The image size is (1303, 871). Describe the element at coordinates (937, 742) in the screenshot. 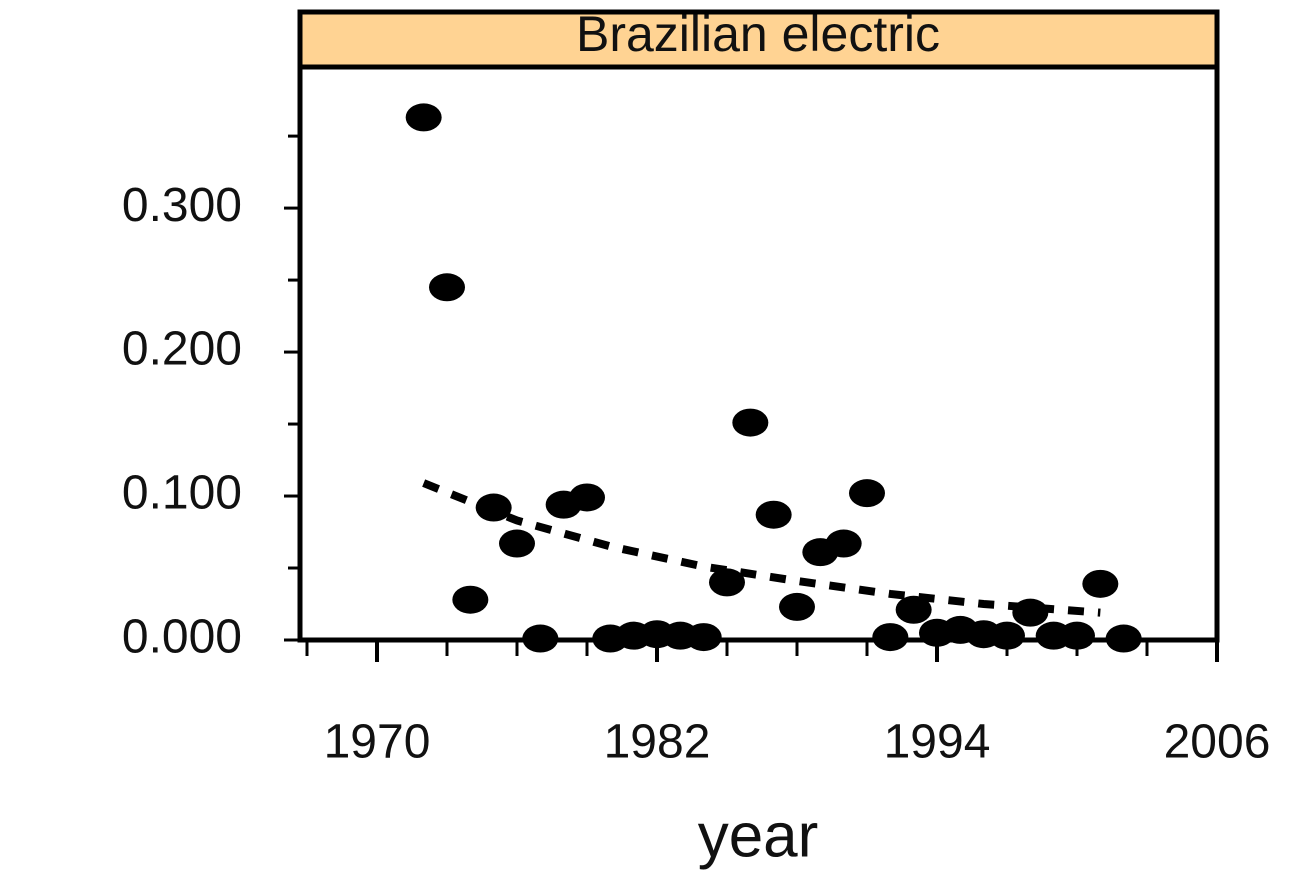

I see `x-tick-label: 1994` at that location.